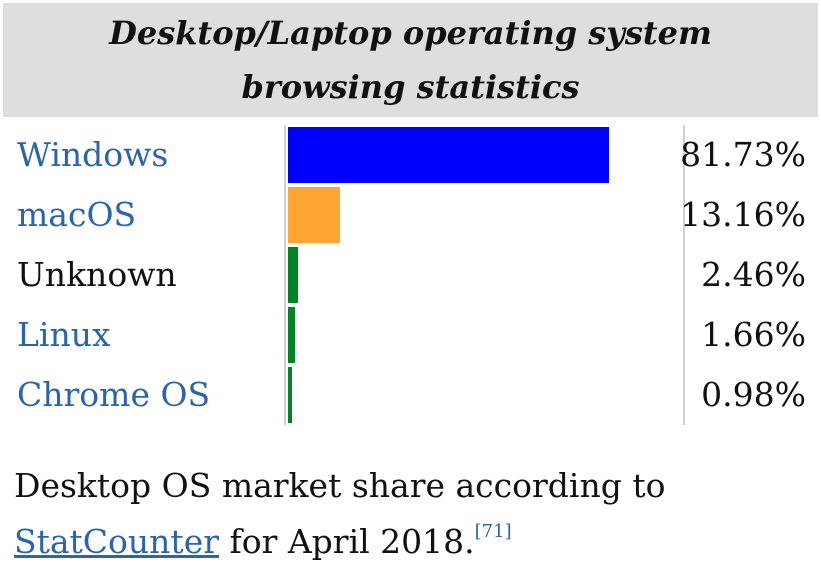 The image size is (821, 570). What do you see at coordinates (753, 274) in the screenshot?
I see `value-label-unknown: 2.46%` at bounding box center [753, 274].